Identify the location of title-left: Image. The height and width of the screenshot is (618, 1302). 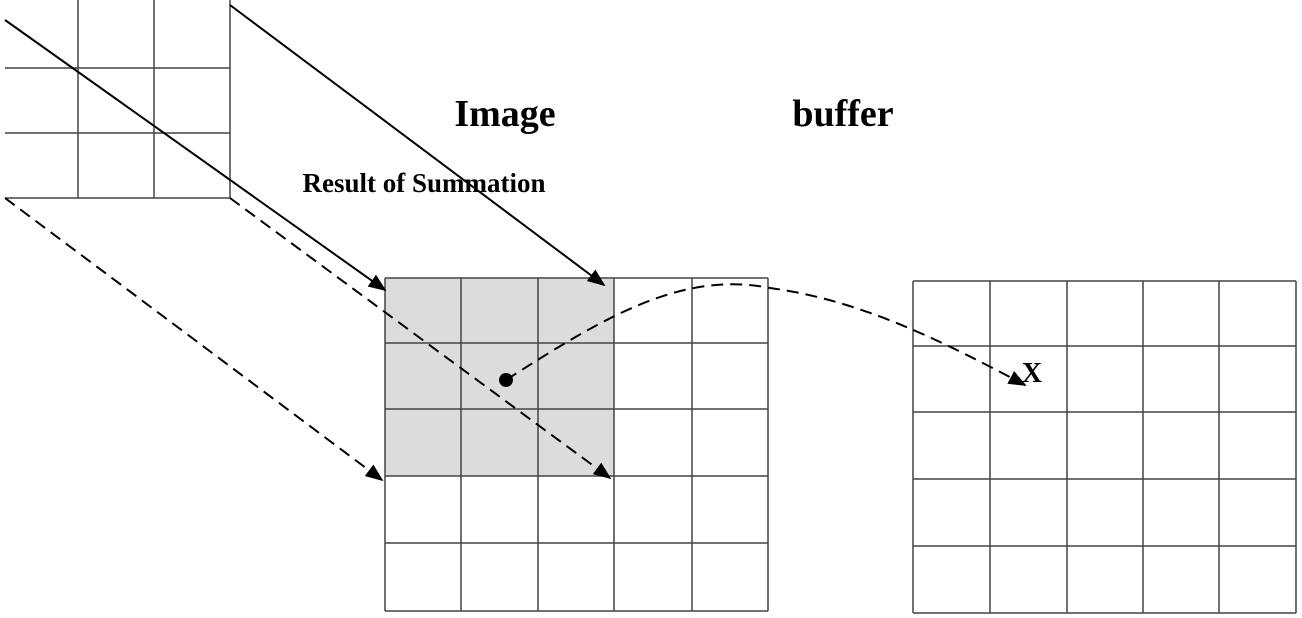
(504, 114).